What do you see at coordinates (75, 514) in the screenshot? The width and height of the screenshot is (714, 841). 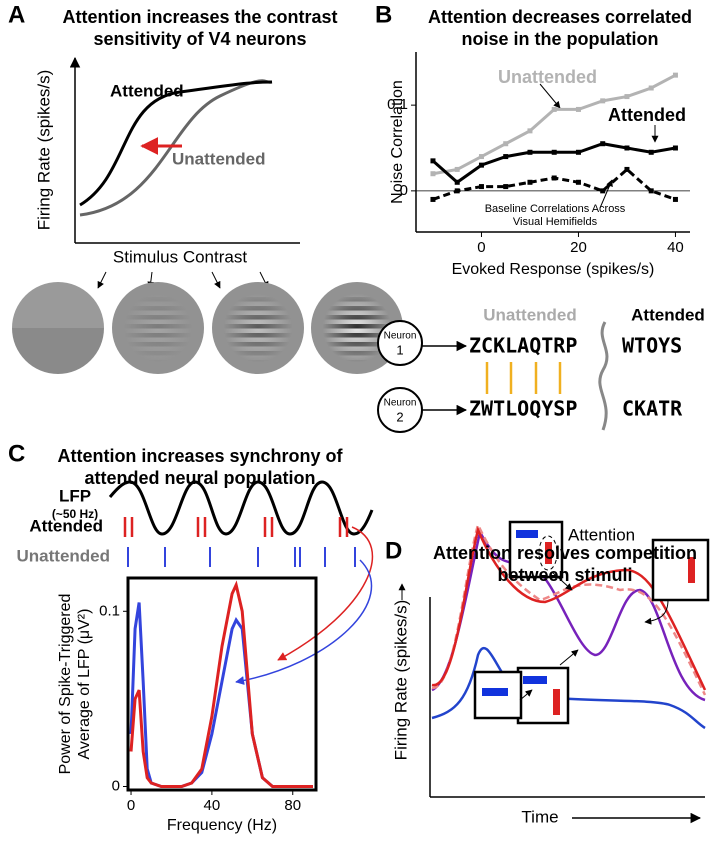 I see `lfp-band: (~50 Hz)` at bounding box center [75, 514].